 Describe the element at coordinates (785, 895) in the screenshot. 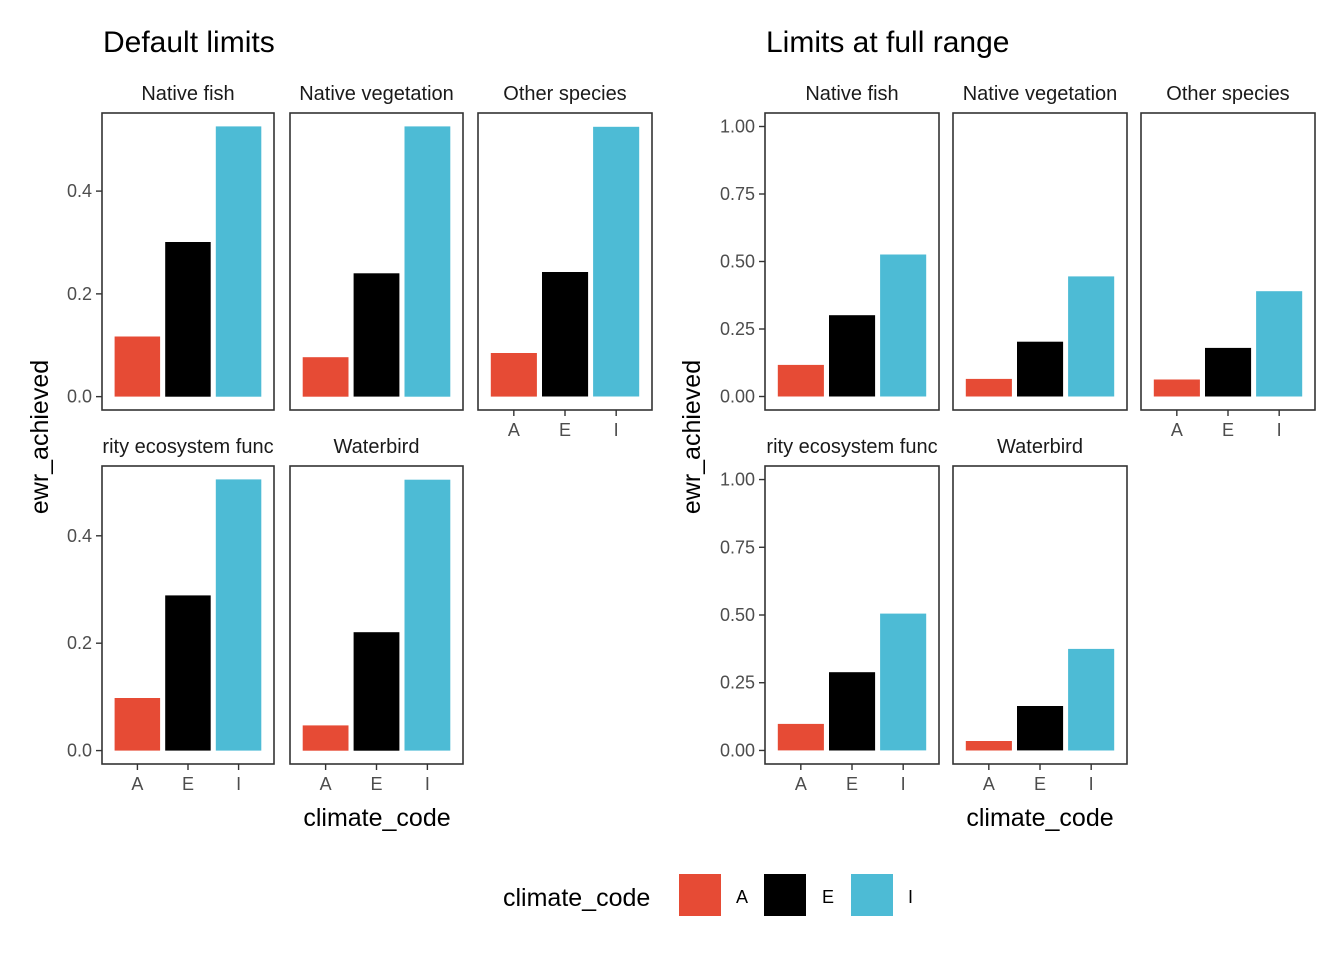

I see `legend-key-e` at that location.